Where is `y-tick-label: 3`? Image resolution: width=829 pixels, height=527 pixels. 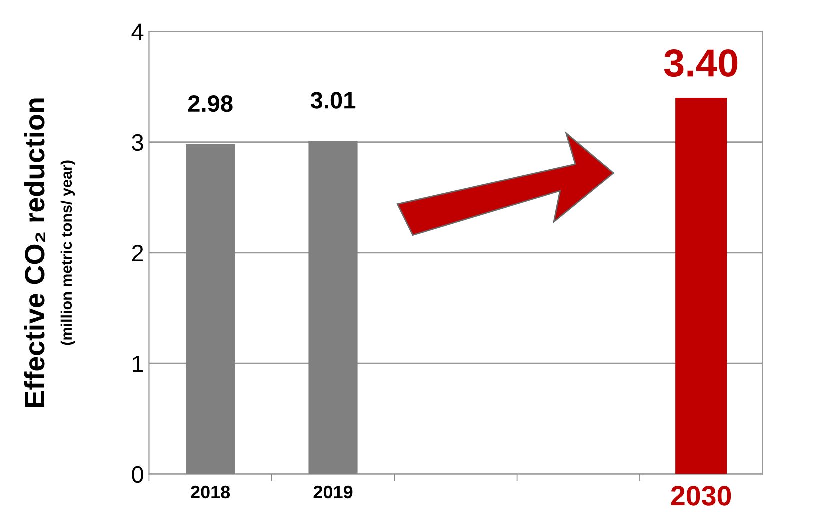 y-tick-label: 3 is located at coordinates (138, 143).